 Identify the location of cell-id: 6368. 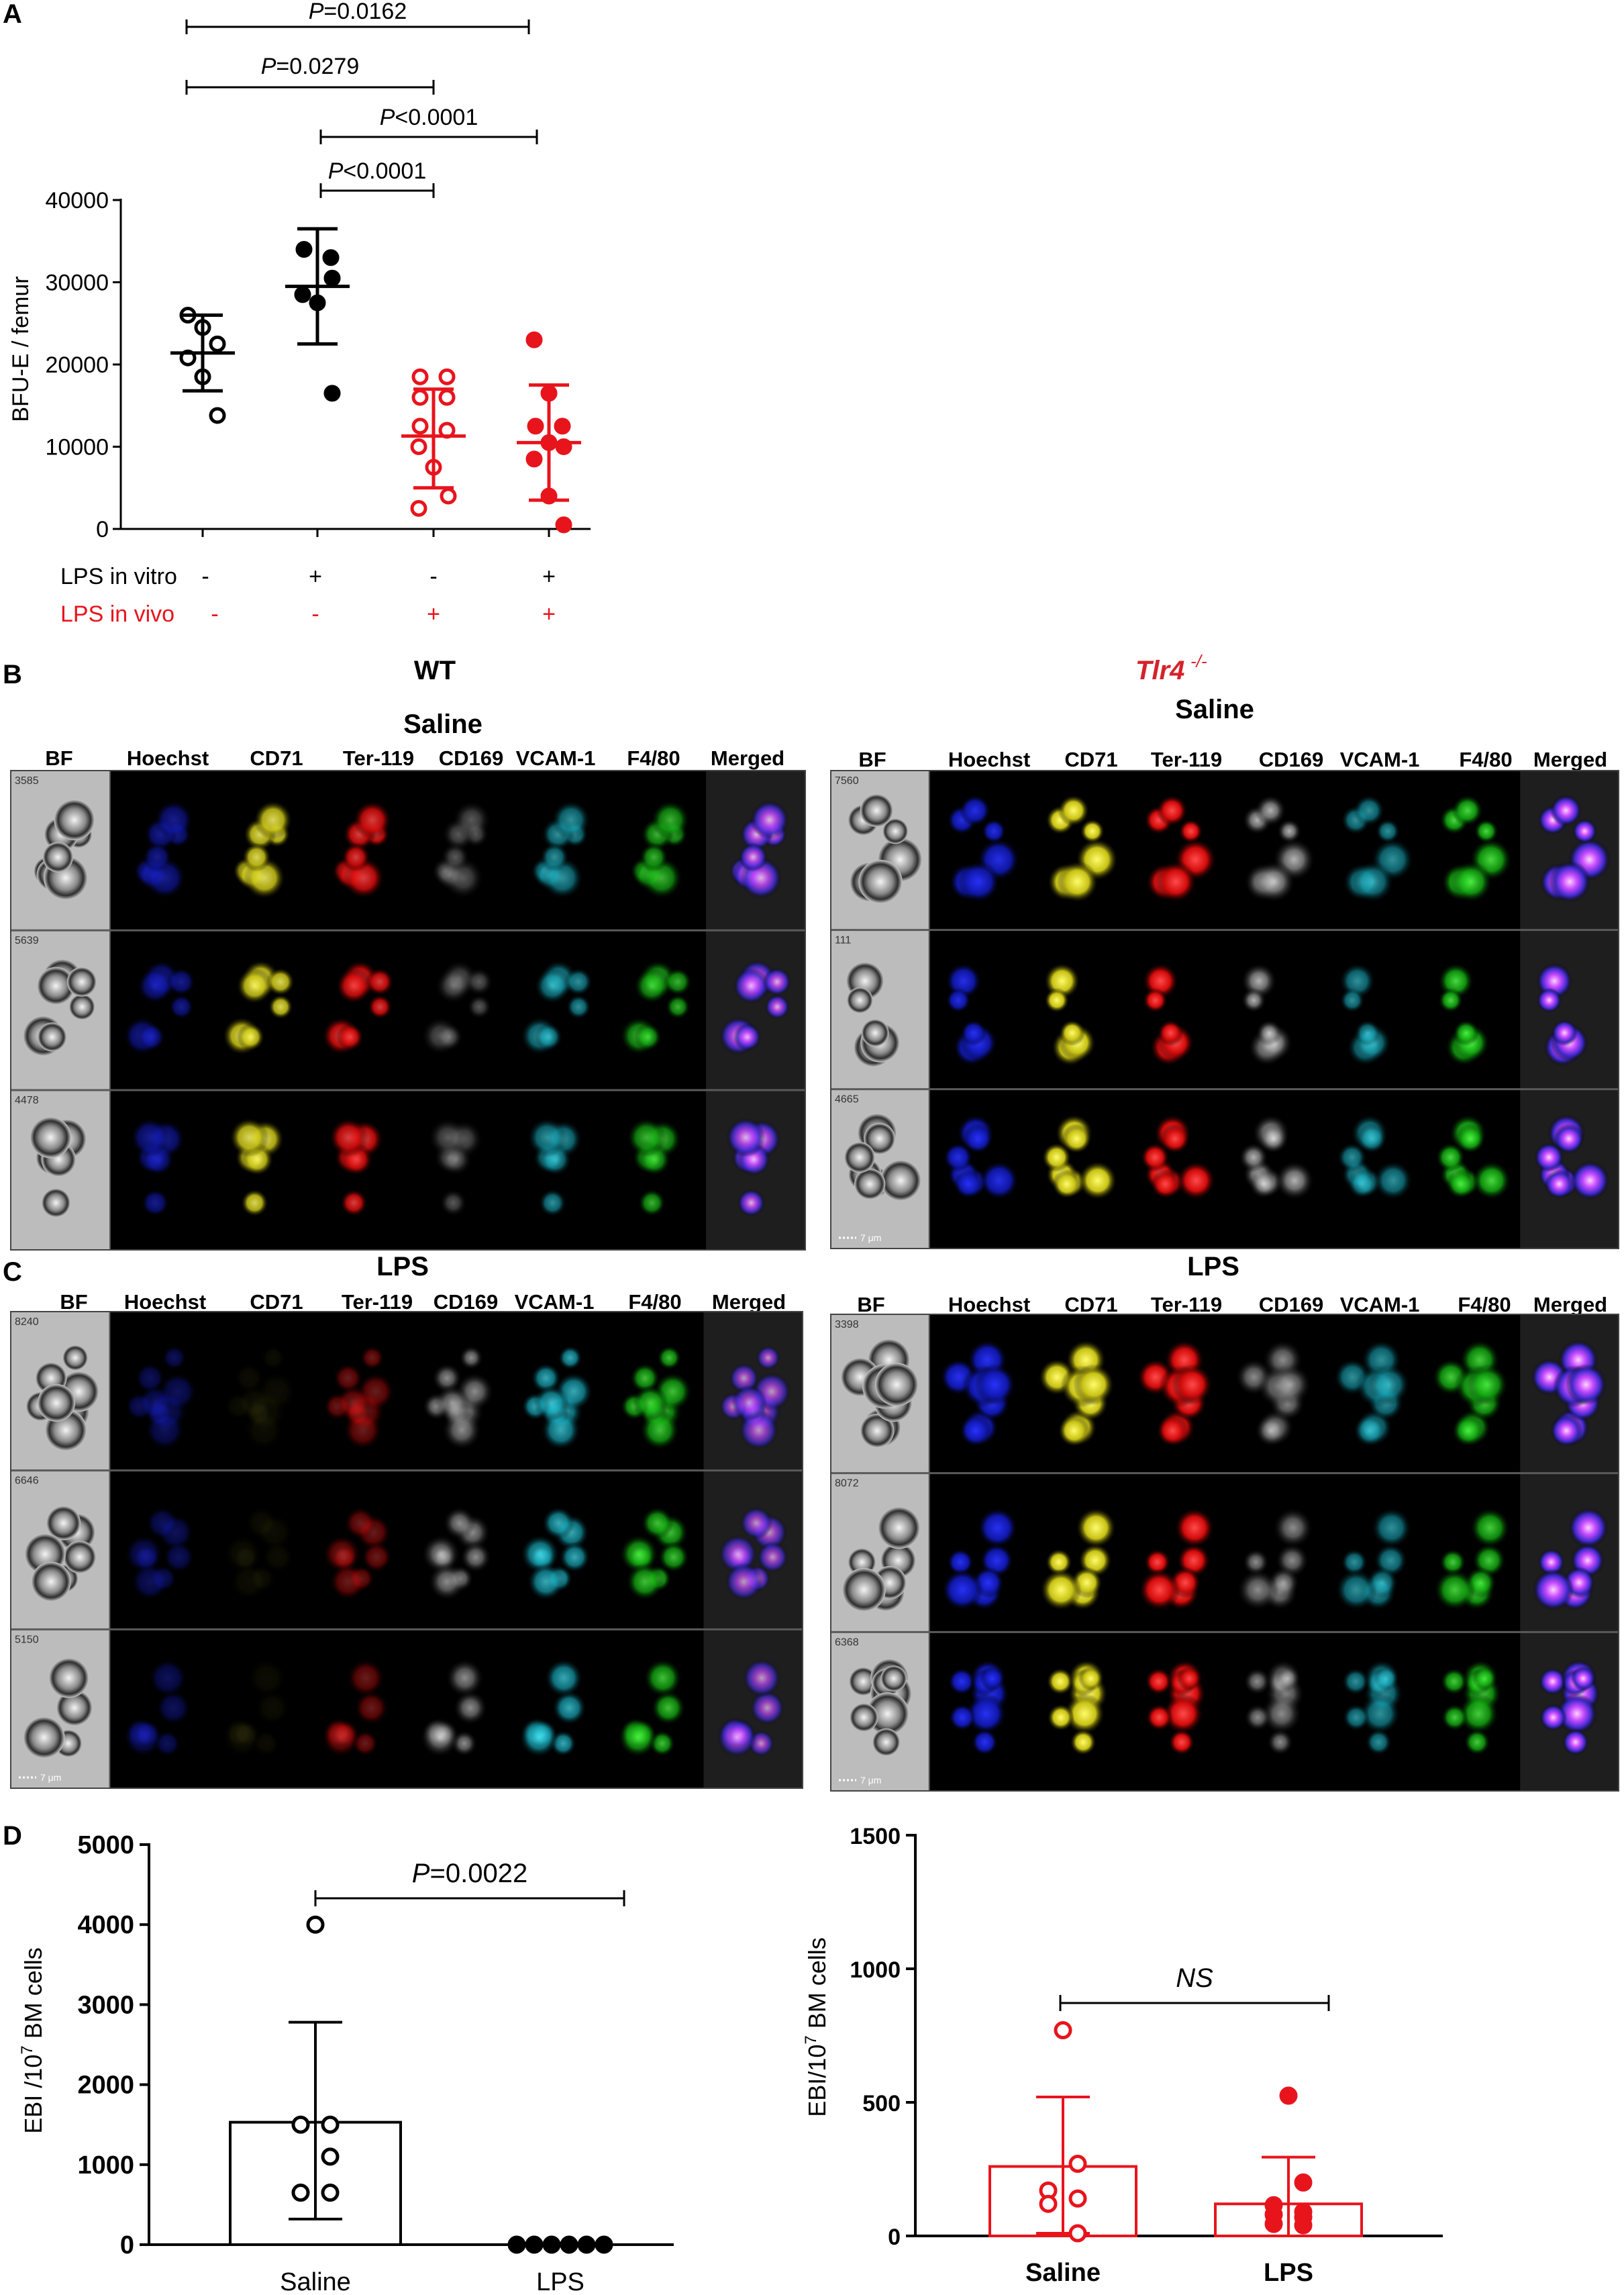
(847, 1643).